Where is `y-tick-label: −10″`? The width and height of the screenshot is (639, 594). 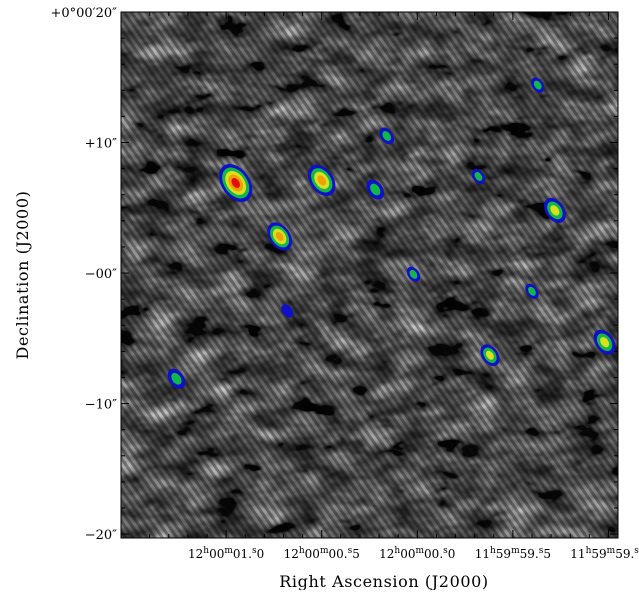
y-tick-label: −10″ is located at coordinates (101, 405).